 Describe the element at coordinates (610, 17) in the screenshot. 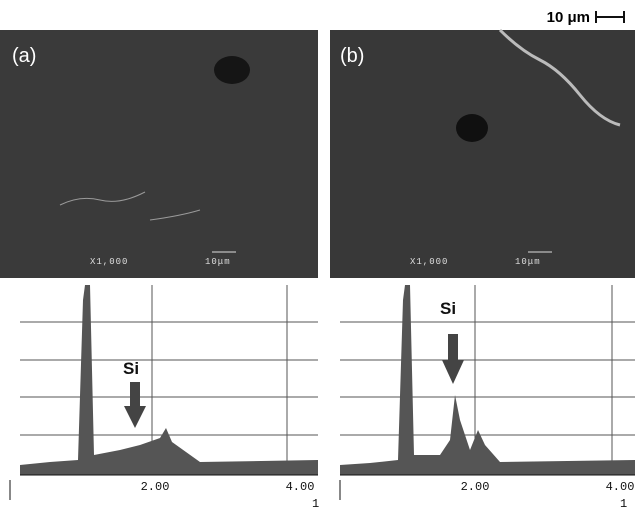

I see `scale-bar` at that location.